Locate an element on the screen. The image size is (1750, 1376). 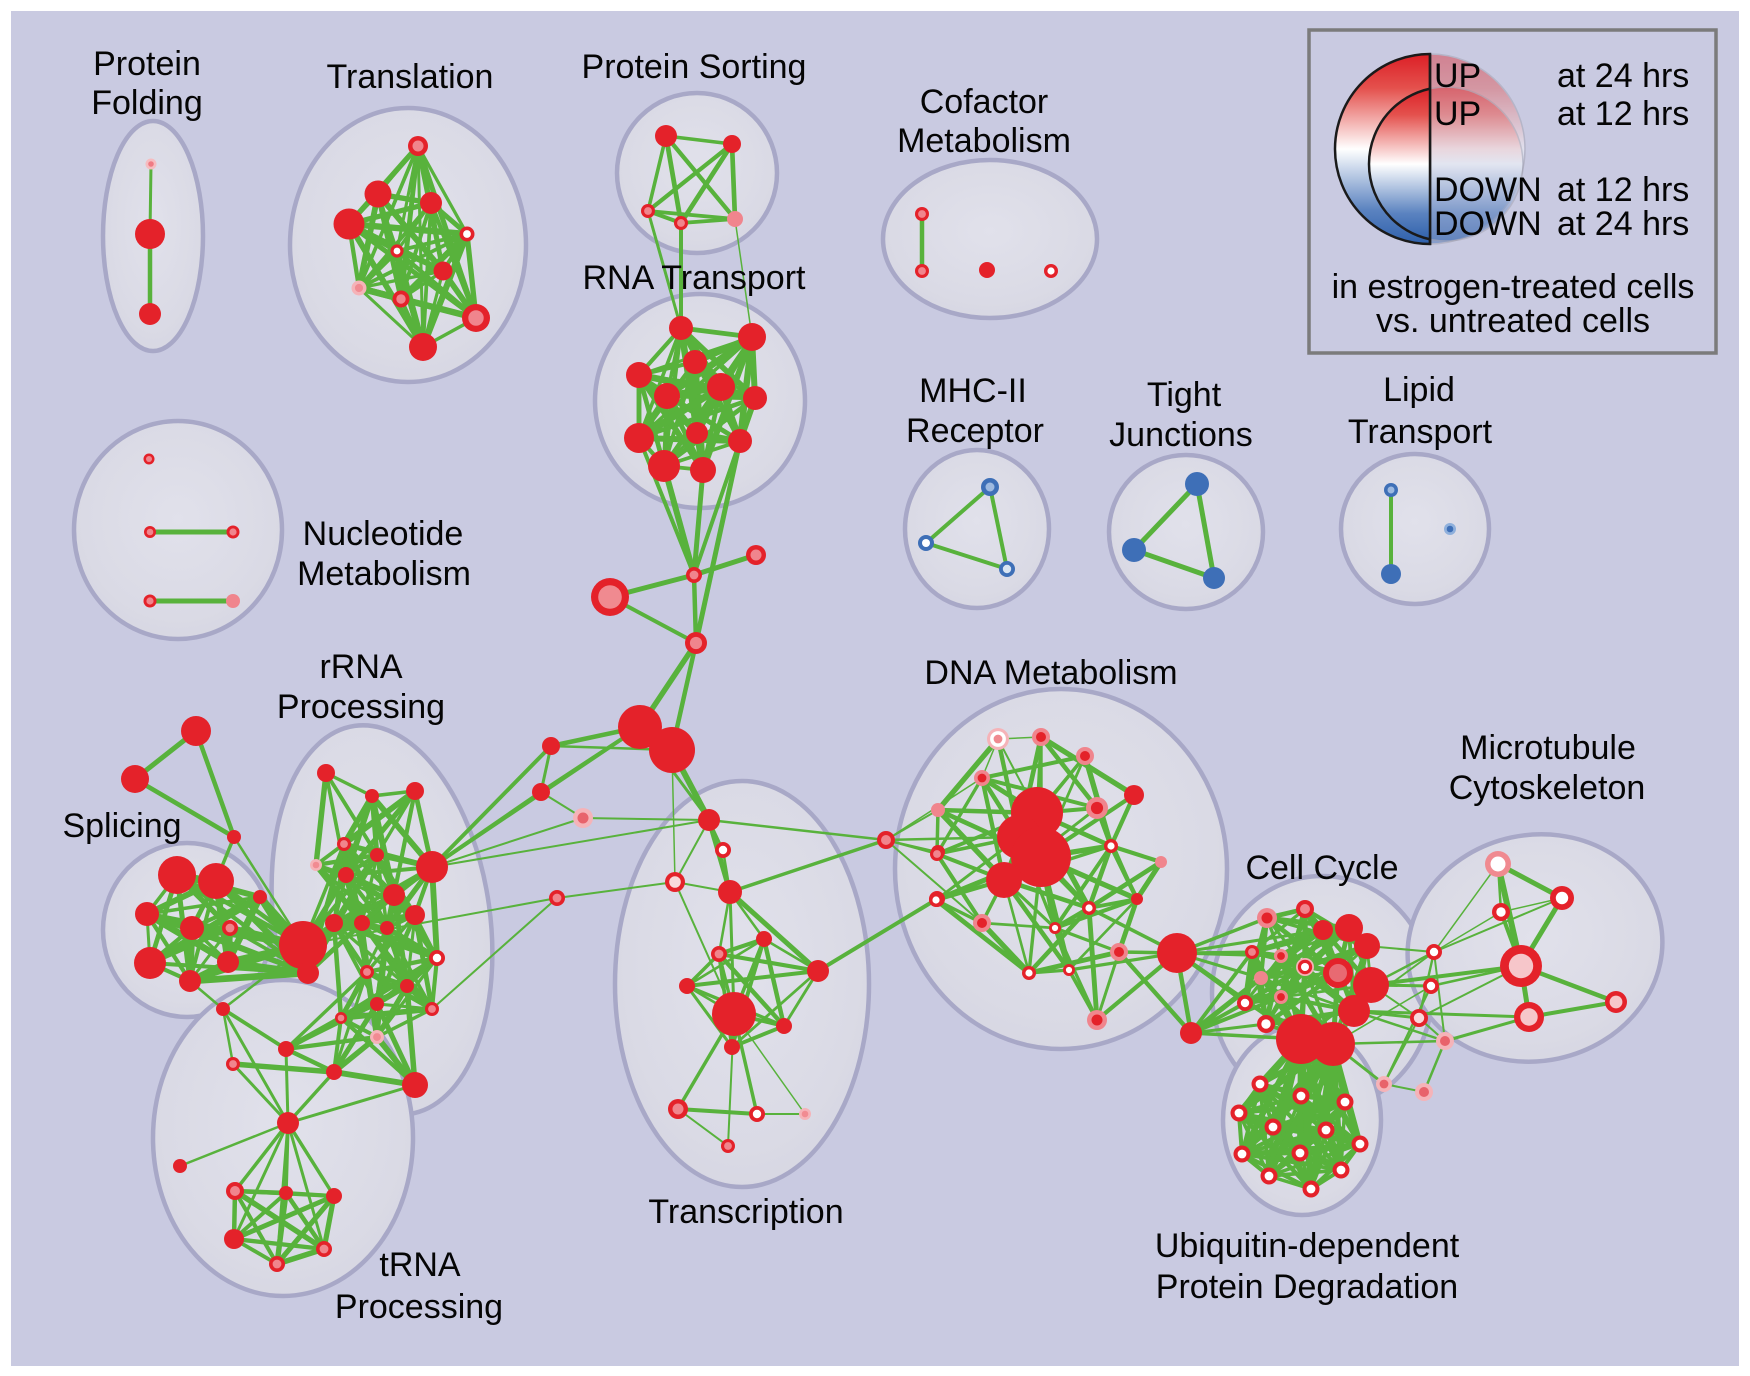
svg-text: Translation is located at coordinates (410, 77).